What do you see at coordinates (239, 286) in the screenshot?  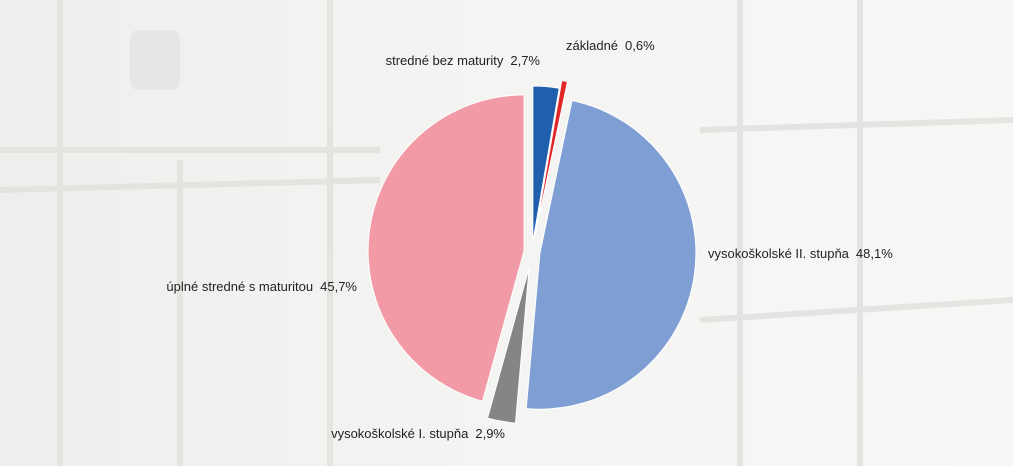 I see `category-label: úplné stredné s maturitou` at bounding box center [239, 286].